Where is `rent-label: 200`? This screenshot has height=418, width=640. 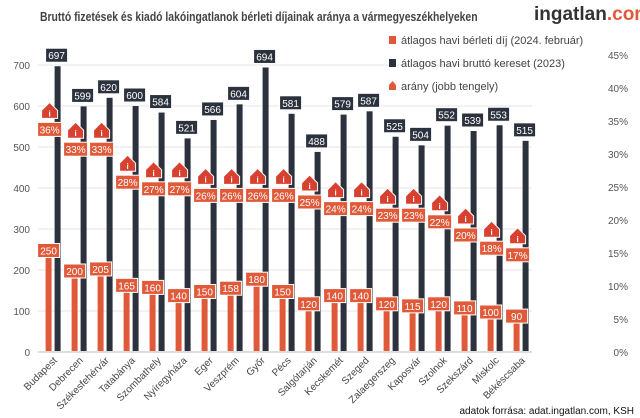
rent-label: 200 is located at coordinates (74, 272).